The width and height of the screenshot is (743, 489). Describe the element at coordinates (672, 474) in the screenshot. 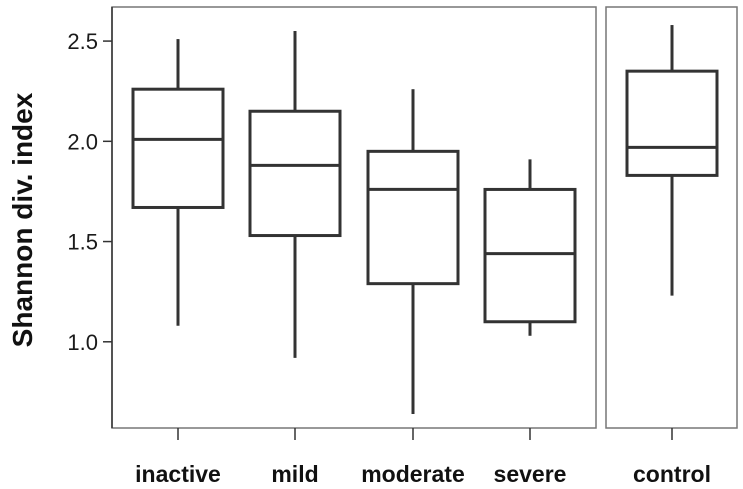

I see `x-tick-label-control: control` at that location.